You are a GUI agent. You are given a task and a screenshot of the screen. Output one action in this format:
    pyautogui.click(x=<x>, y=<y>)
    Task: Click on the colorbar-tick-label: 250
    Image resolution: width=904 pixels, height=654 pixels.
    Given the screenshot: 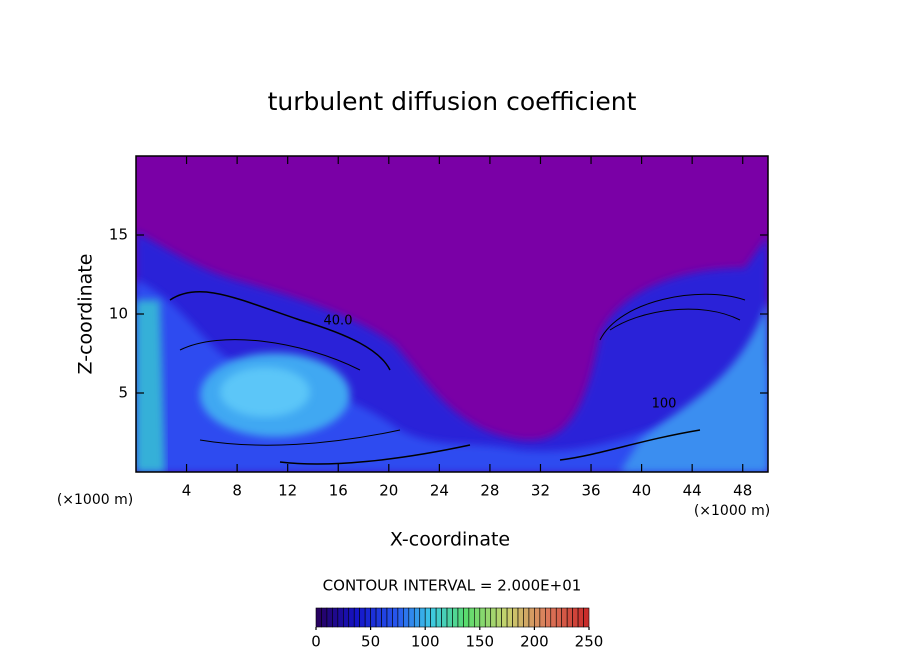 What is the action you would take?
    pyautogui.click(x=589, y=642)
    